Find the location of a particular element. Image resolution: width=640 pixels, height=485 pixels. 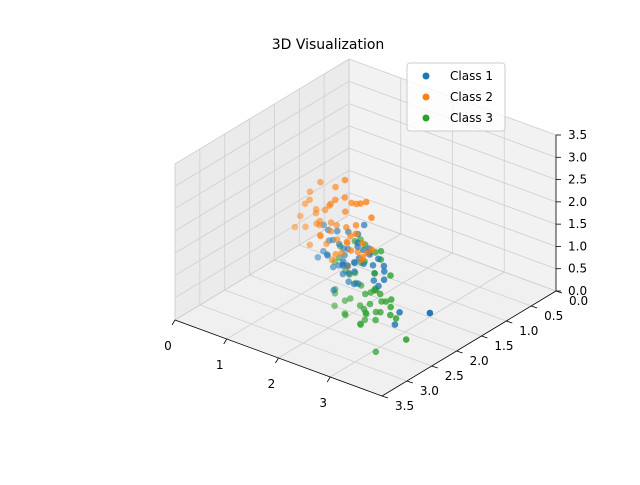

z-tick-label-5: 2.5 is located at coordinates (577, 180).